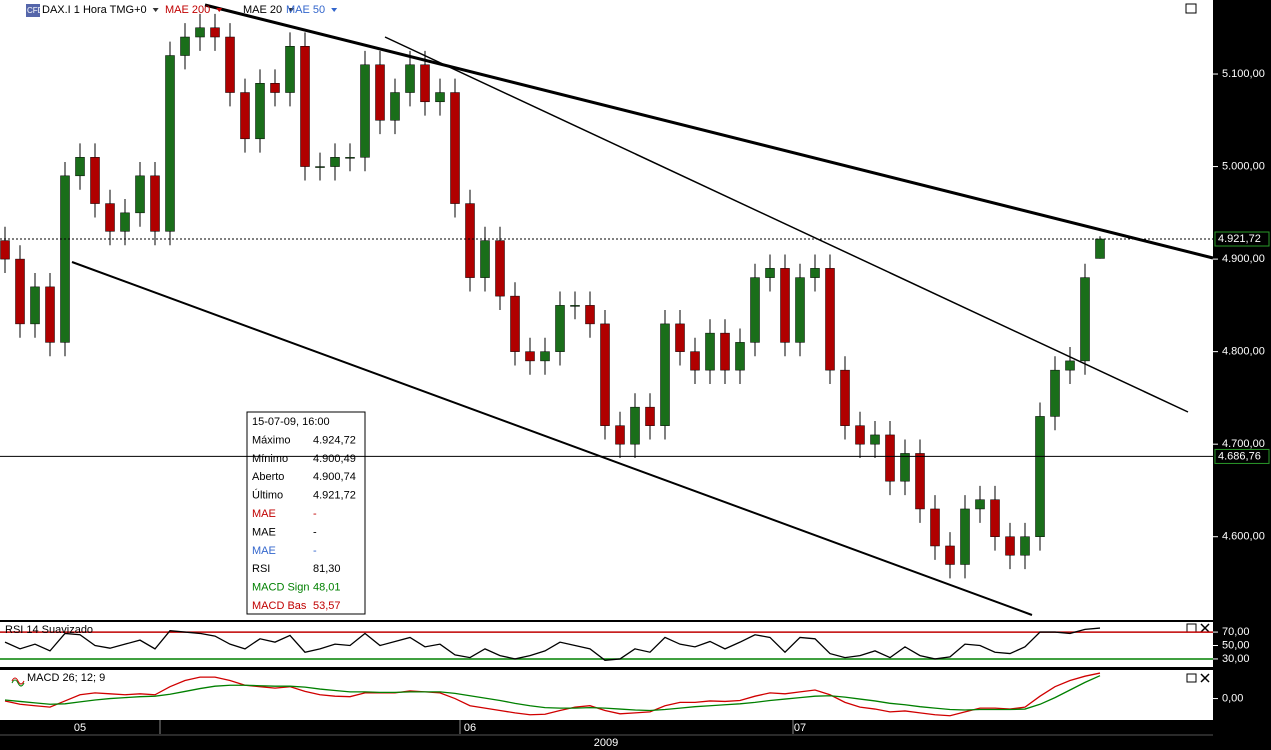 This screenshot has width=1271, height=750. I want to click on y-tick-label: 5.100,00, so click(1243, 74).